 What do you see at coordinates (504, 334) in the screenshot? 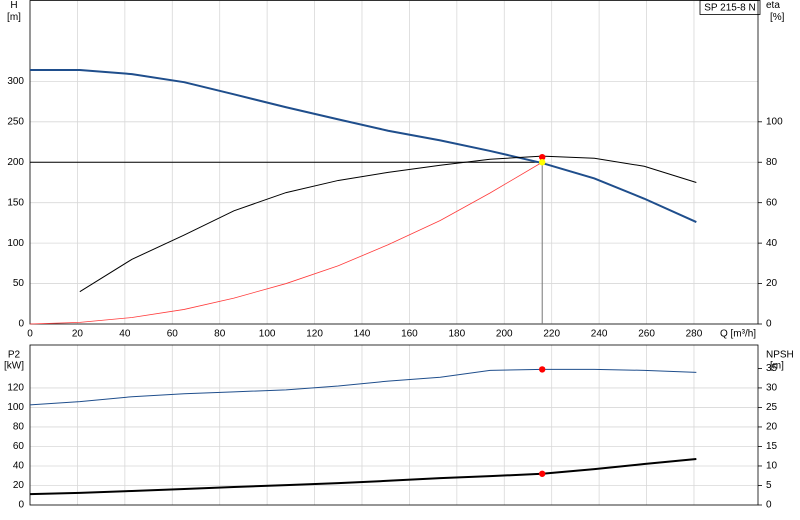
I see `x-tick-label: 200` at bounding box center [504, 334].